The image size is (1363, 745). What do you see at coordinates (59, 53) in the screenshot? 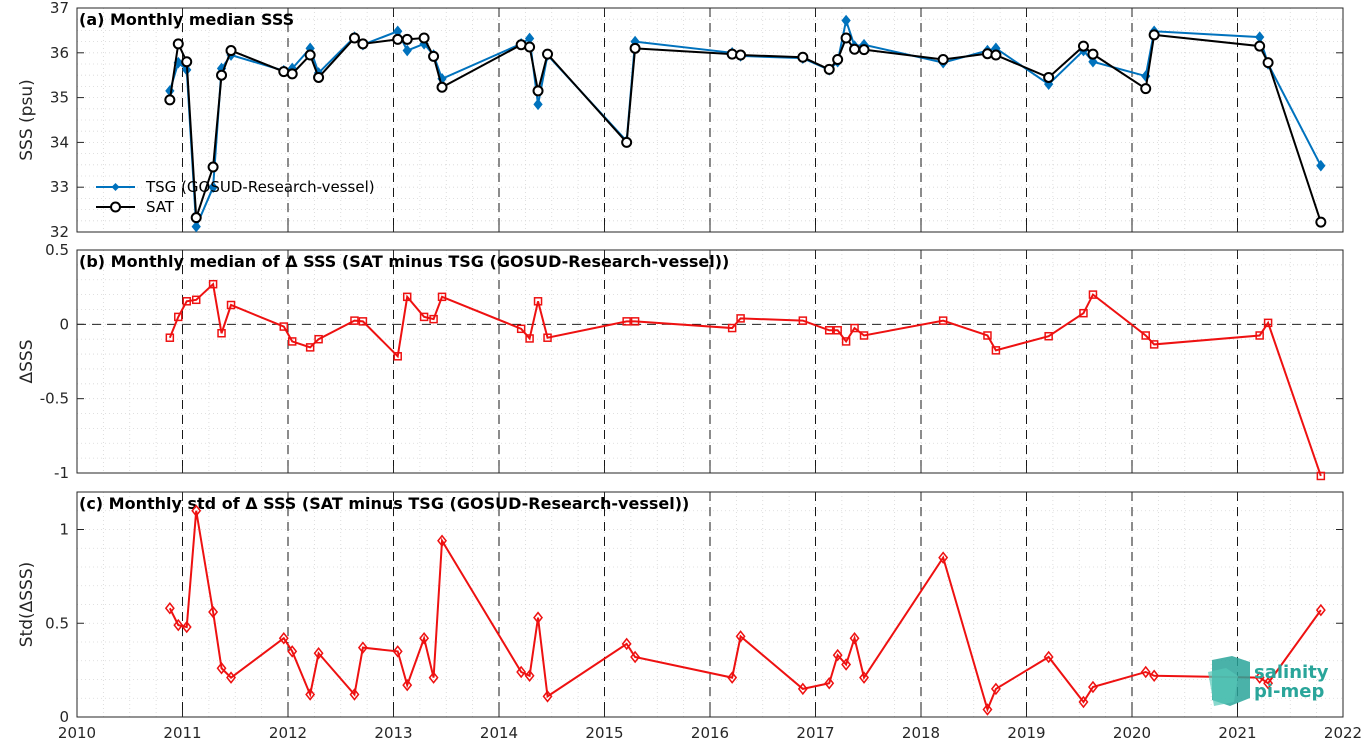
I see `y-tick-label: 36` at bounding box center [59, 53].